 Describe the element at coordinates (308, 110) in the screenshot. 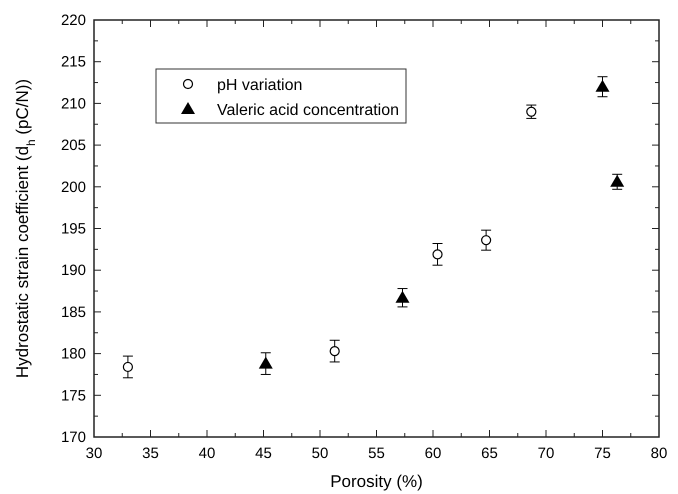

I see `legend-label: Valeric acid concentration` at that location.